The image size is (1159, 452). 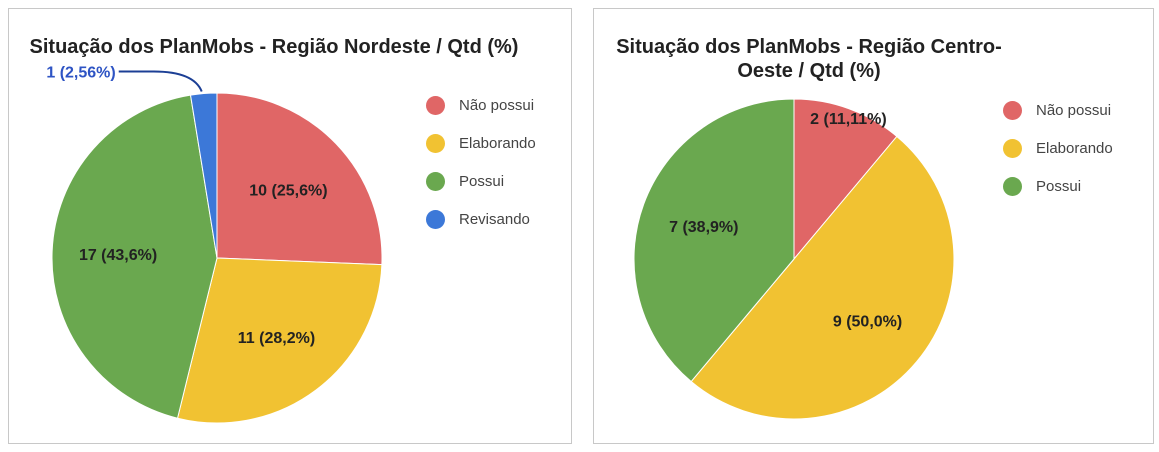 I want to click on slice-label: 1 (2,56%), so click(x=80, y=73).